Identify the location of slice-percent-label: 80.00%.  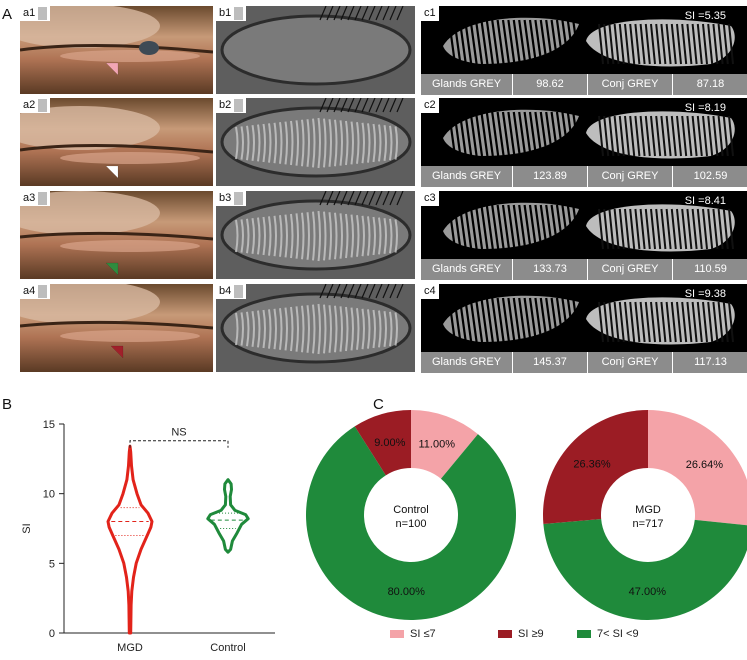
(407, 592).